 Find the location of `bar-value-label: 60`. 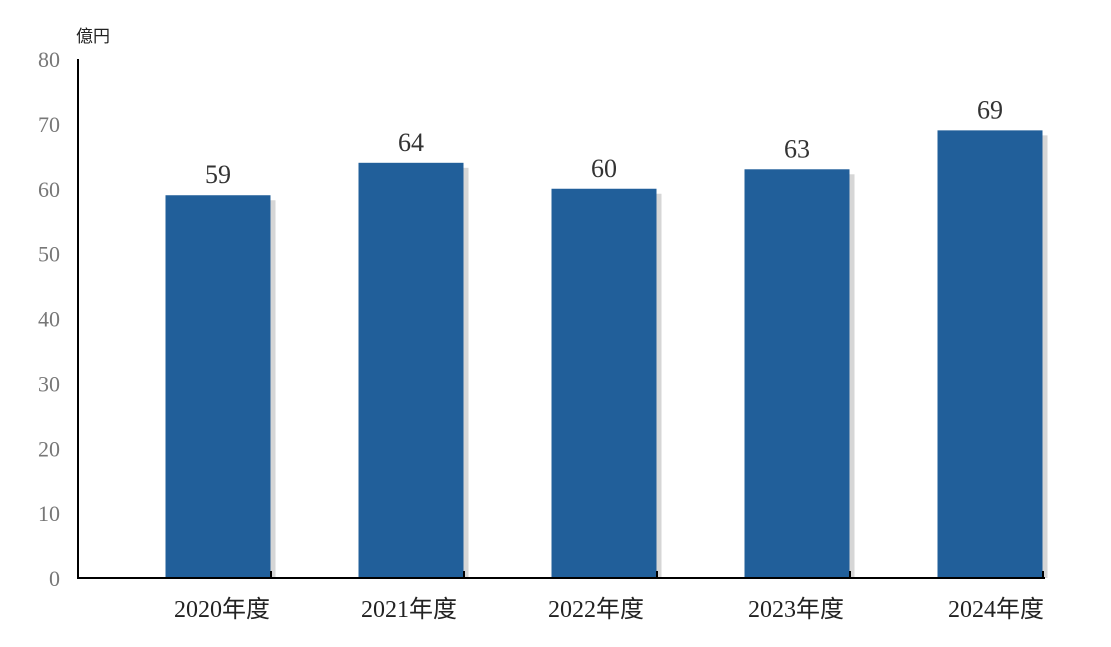

bar-value-label: 60 is located at coordinates (604, 168).